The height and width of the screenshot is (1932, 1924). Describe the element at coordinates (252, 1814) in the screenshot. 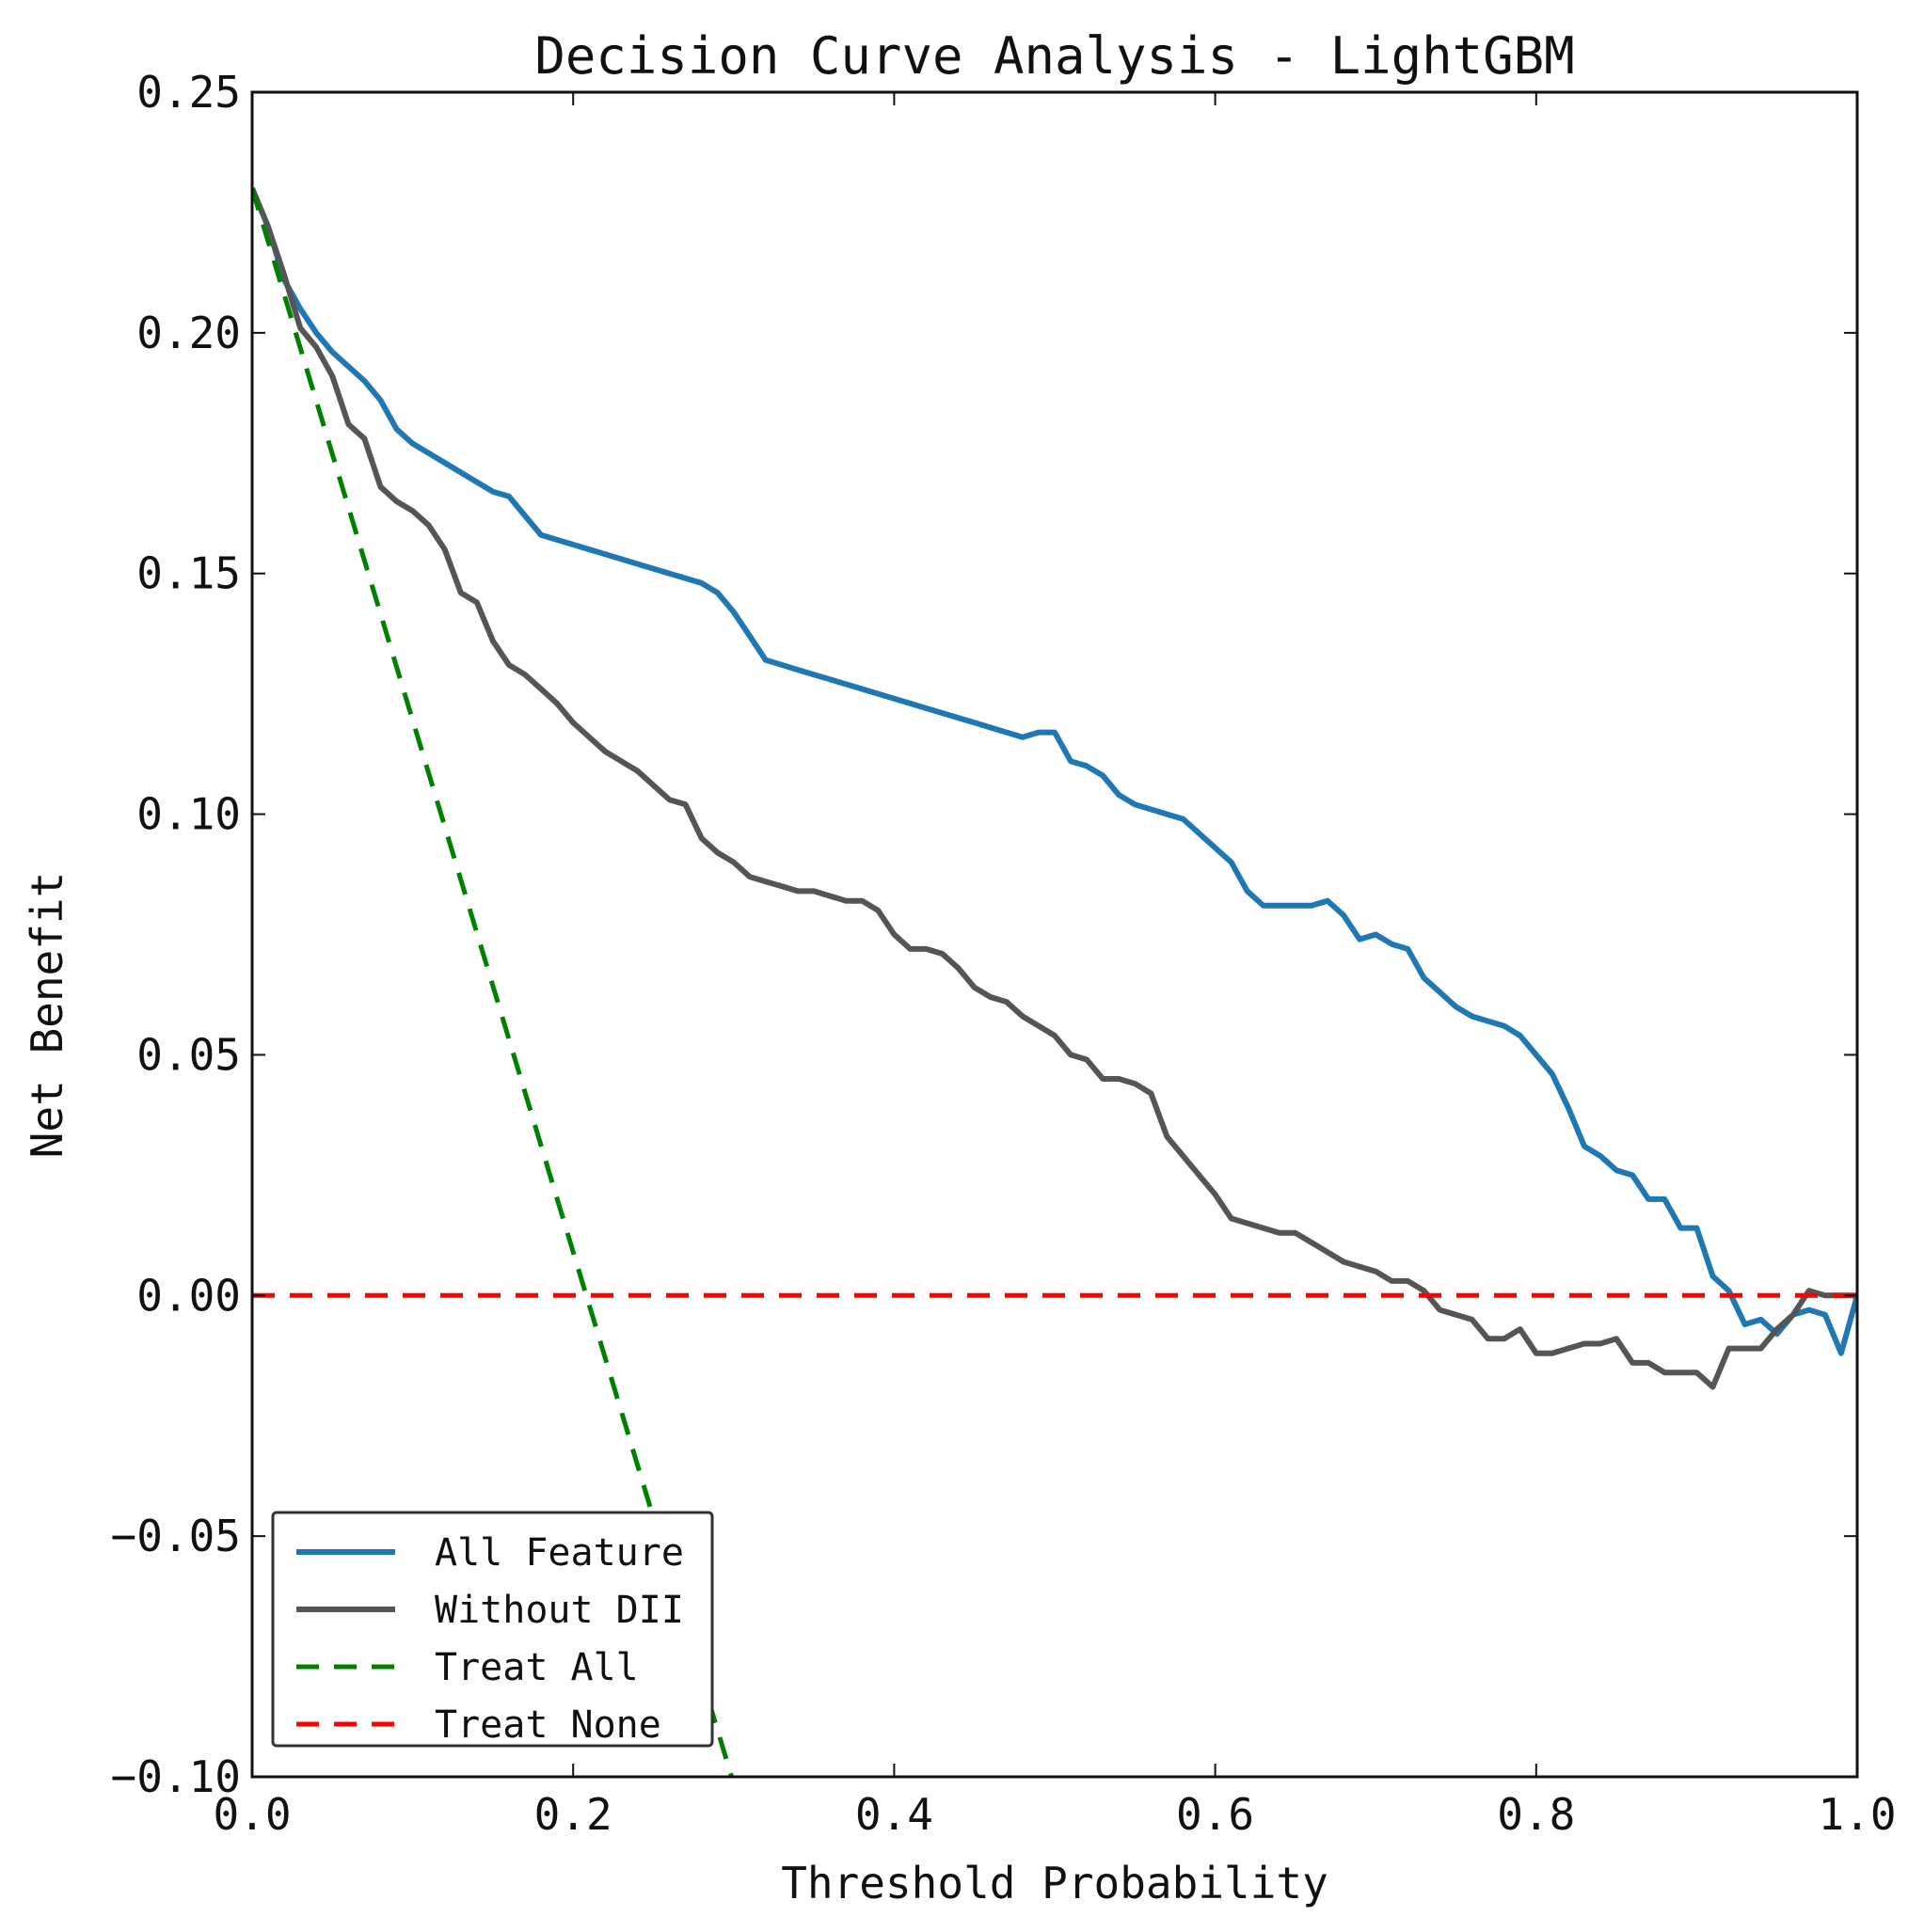

I see `x-tick-label: 0.0` at that location.